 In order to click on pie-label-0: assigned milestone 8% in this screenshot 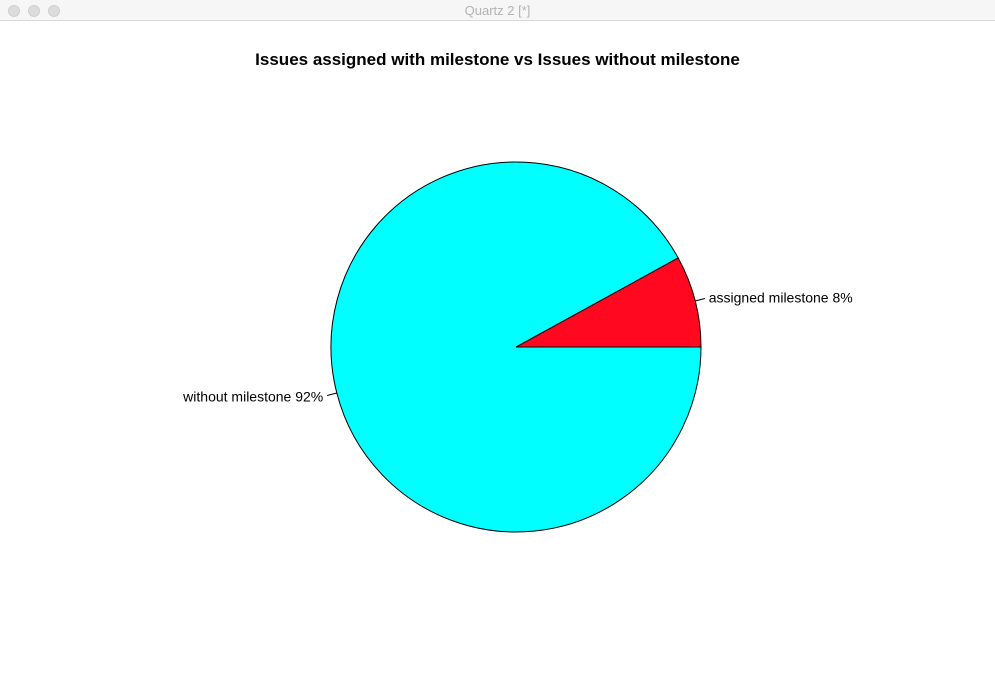, I will do `click(781, 298)`.